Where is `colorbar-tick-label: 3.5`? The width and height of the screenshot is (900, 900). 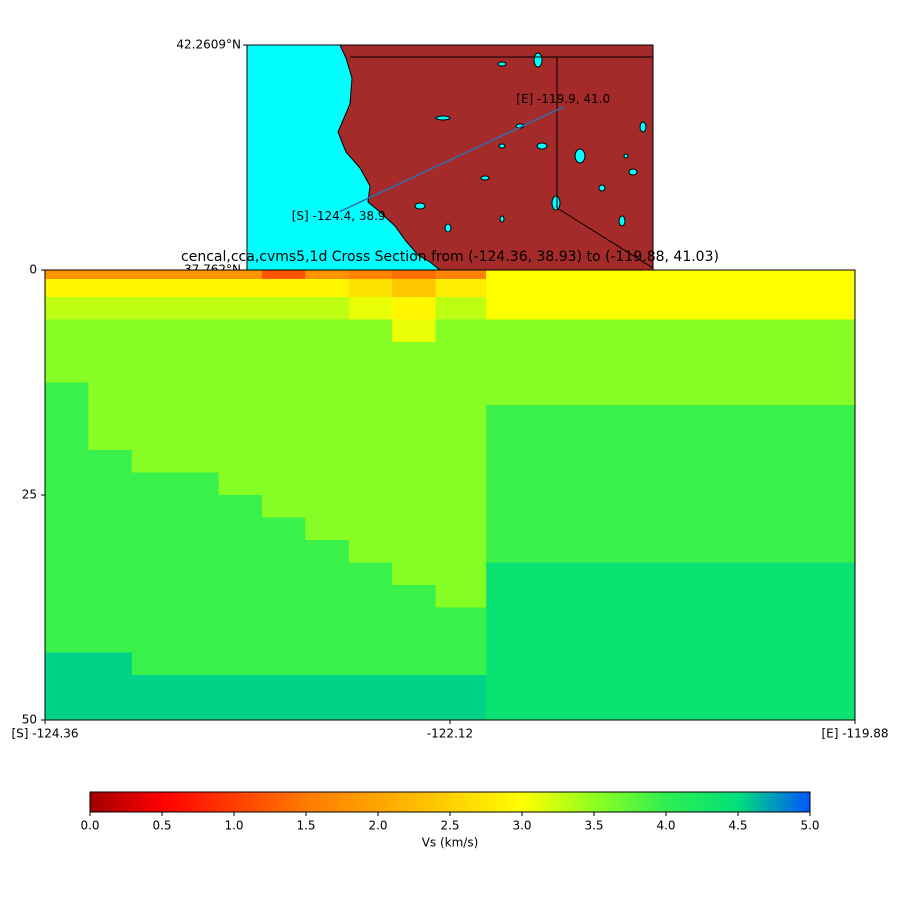 colorbar-tick-label: 3.5 is located at coordinates (593, 826).